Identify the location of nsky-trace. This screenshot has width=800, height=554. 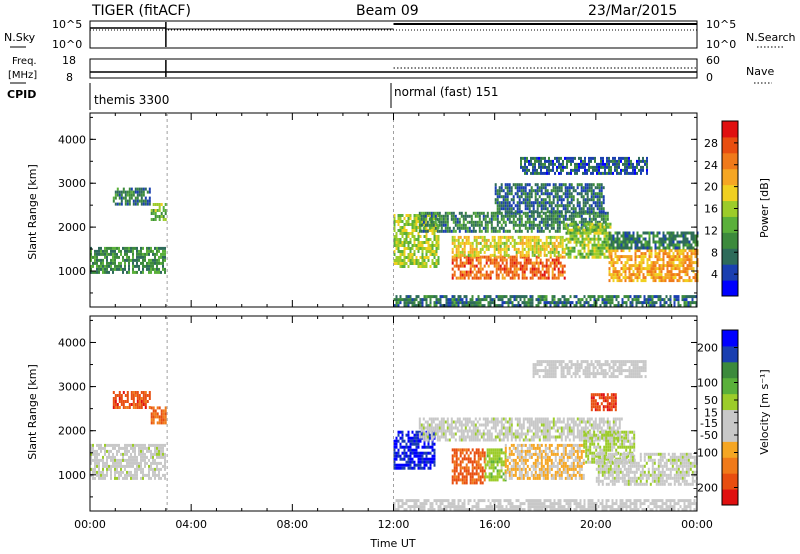
(393, 34).